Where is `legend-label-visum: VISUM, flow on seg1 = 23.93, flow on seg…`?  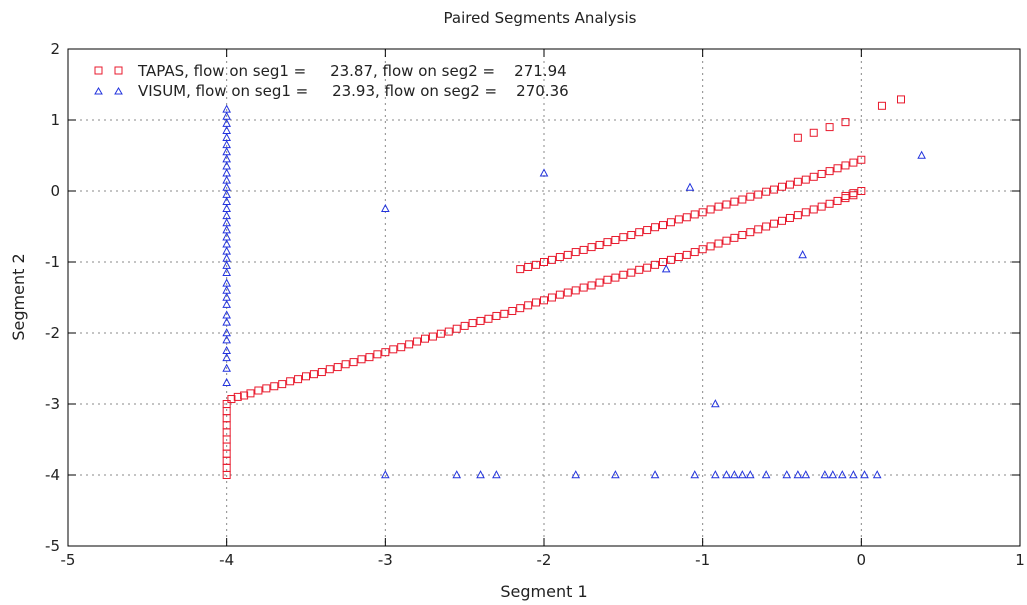
legend-label-visum: VISUM, flow on seg1 = 23.93, flow on seg… is located at coordinates (353, 91).